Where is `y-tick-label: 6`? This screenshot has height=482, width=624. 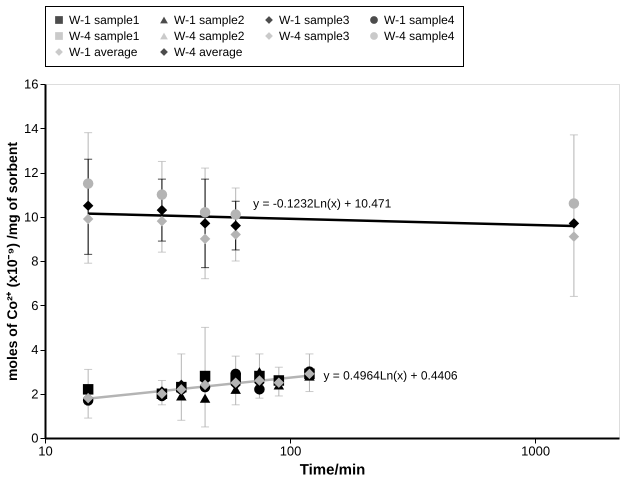 y-tick-label: 6 is located at coordinates (34, 305).